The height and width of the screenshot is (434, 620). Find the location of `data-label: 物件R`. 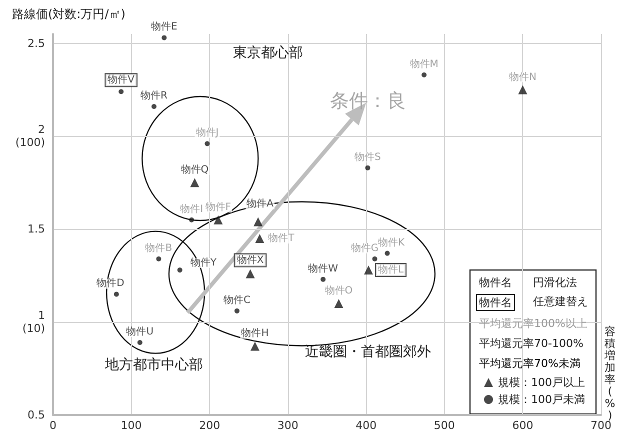

data-label: 物件R is located at coordinates (154, 96).